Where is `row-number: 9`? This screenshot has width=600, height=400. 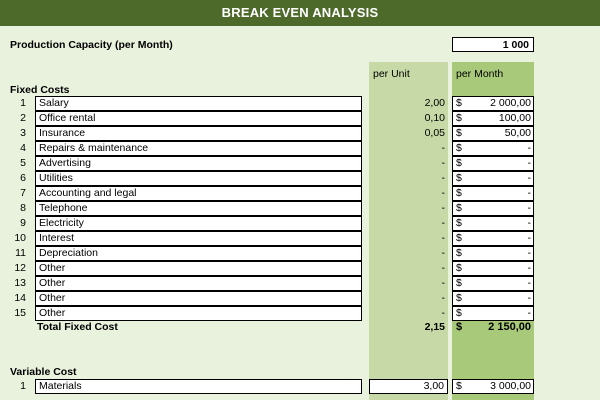
row-number: 9 is located at coordinates (23, 223).